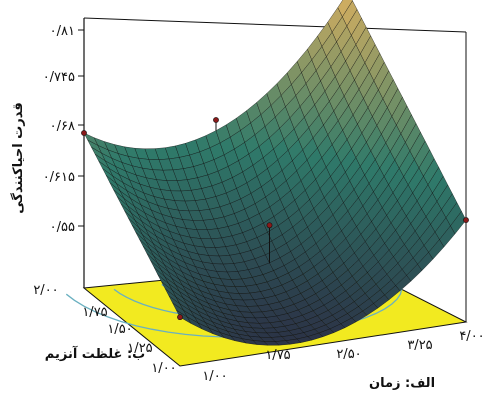  What do you see at coordinates (139, 348) in the screenshot?
I see `y-tick-1: ۱/۲۵` at bounding box center [139, 348].